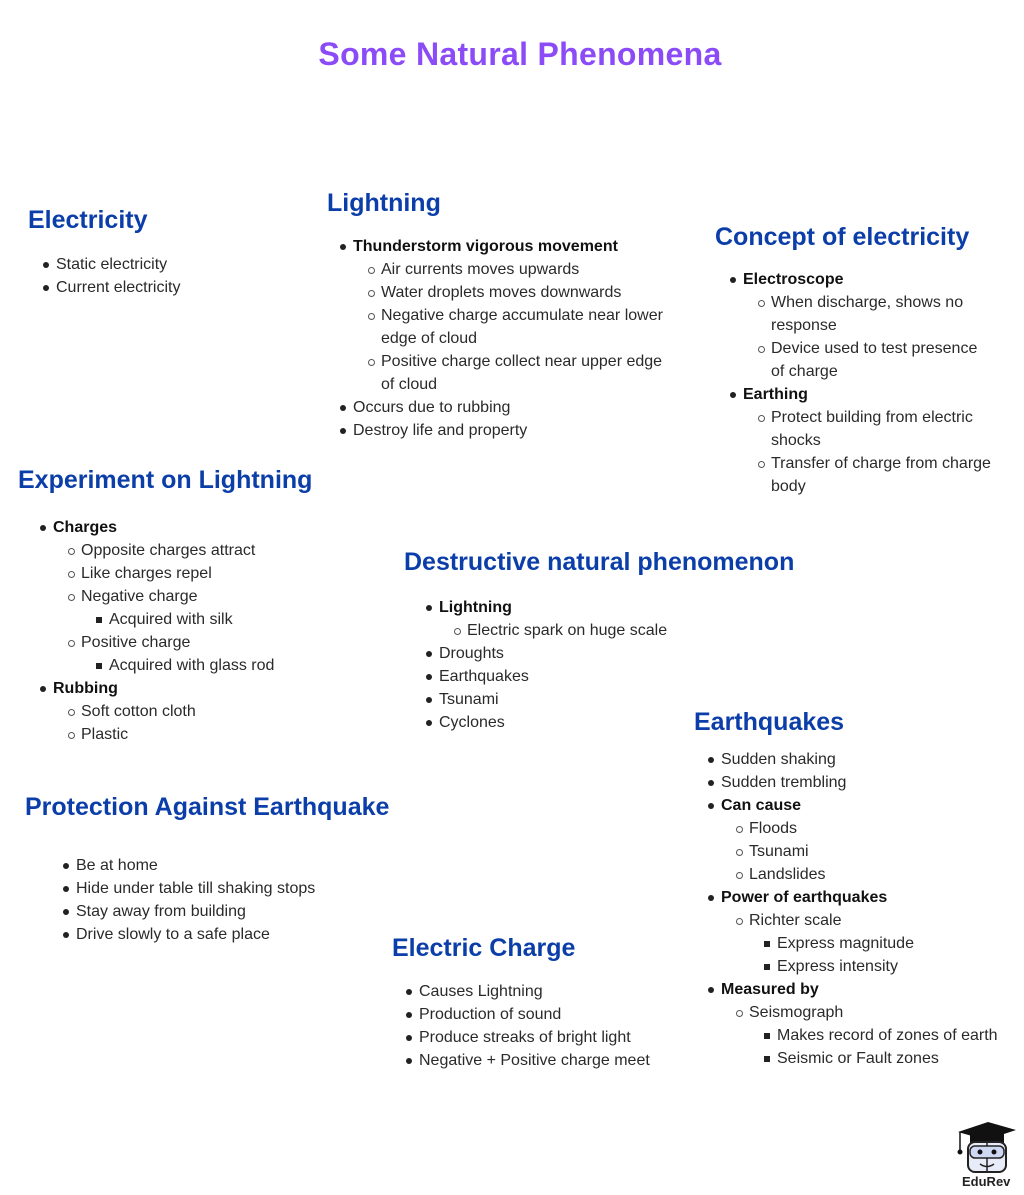  Describe the element at coordinates (887, 1035) in the screenshot. I see `list-item-text: Makes record of zones of earth` at that location.